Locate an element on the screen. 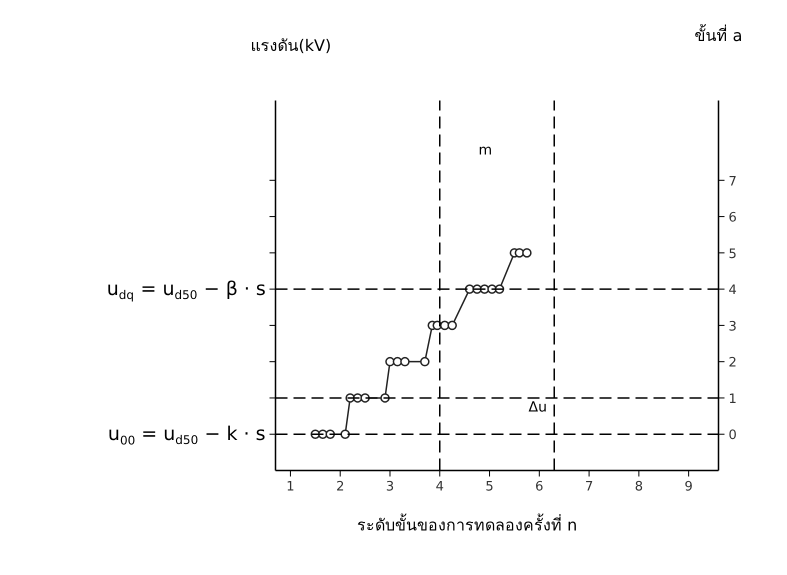 This screenshot has height=575, width=787. x-tick-label: 2 is located at coordinates (340, 487).